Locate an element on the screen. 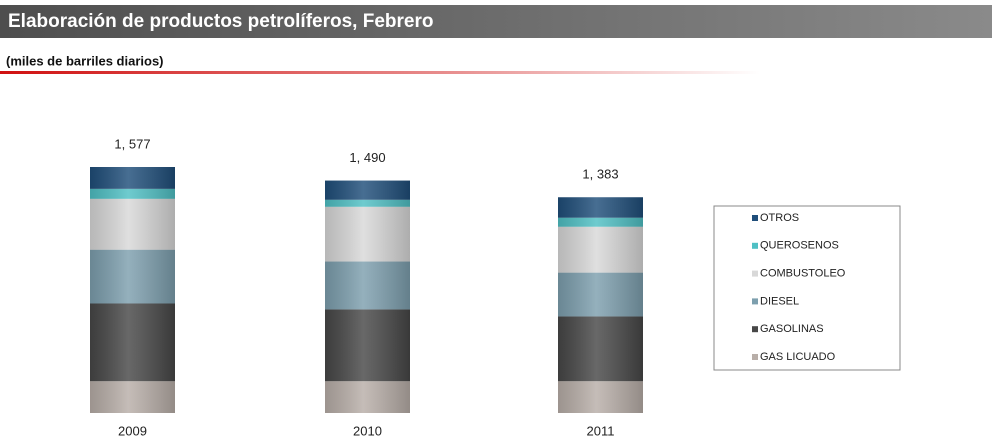  x-tick-label: 2010 is located at coordinates (367, 430).